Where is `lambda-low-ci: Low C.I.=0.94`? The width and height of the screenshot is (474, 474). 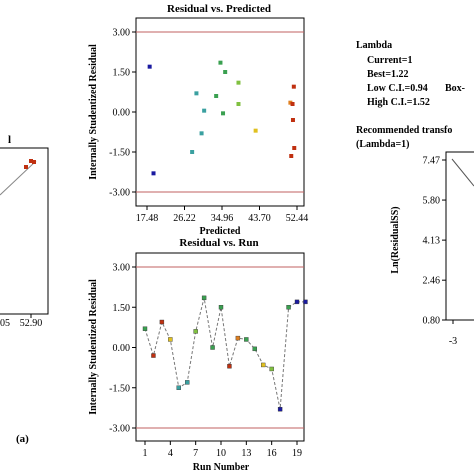
lambda-low-ci: Low C.I.=0.94 is located at coordinates (397, 88).